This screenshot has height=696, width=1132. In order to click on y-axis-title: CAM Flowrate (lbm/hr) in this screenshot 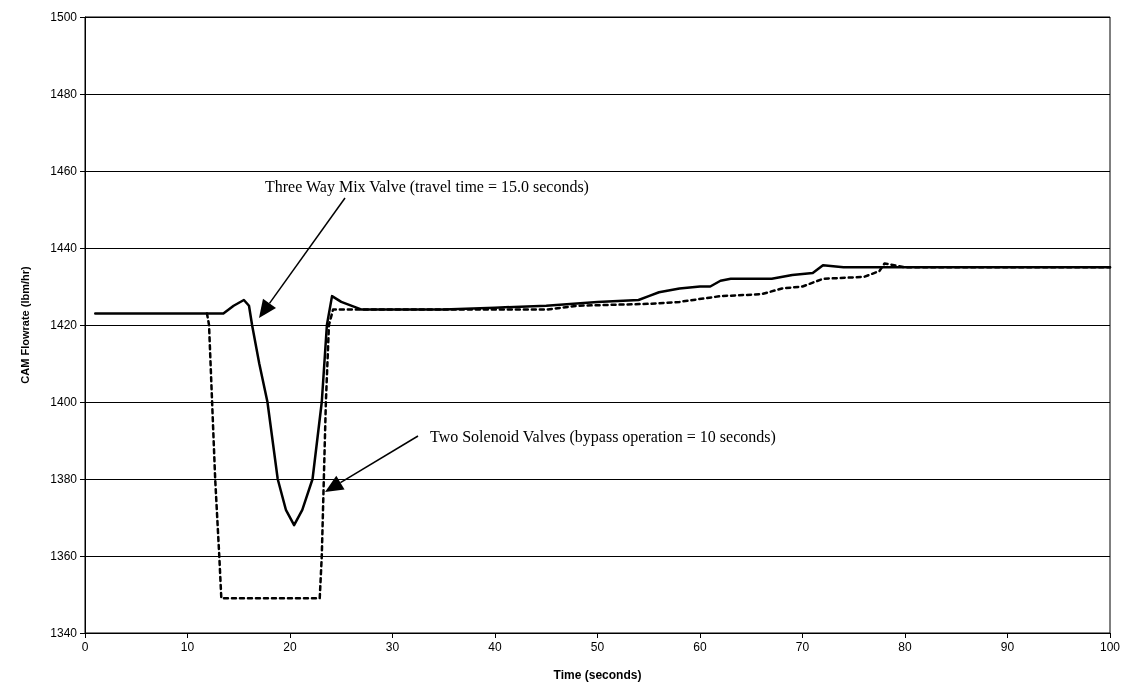, I will do `click(24, 325)`.